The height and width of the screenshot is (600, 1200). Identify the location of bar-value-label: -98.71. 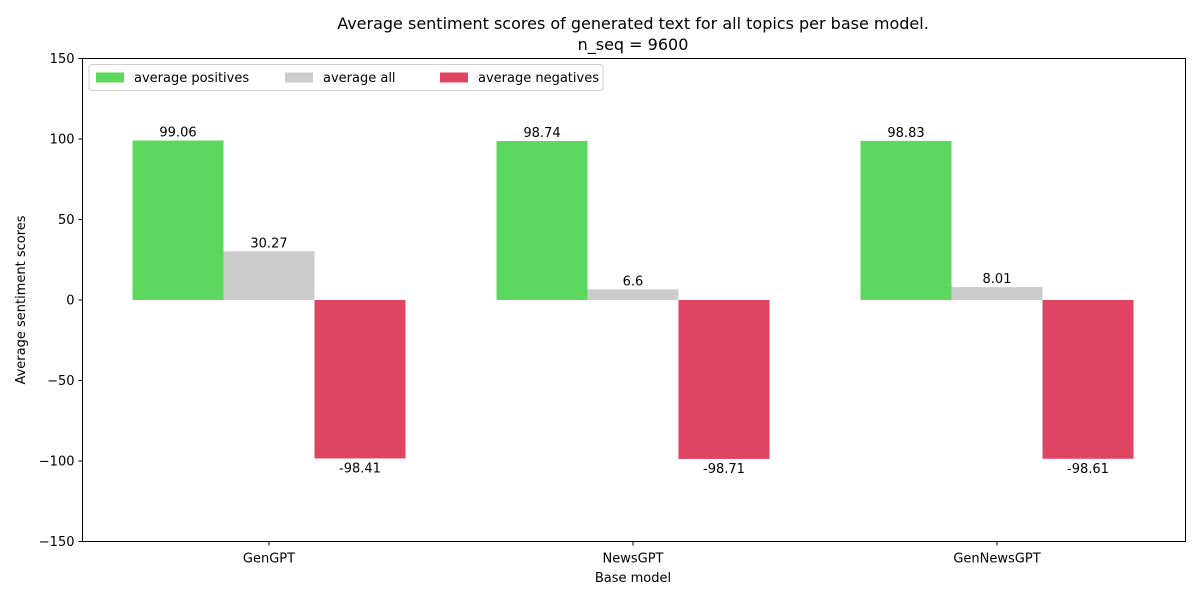
(724, 469).